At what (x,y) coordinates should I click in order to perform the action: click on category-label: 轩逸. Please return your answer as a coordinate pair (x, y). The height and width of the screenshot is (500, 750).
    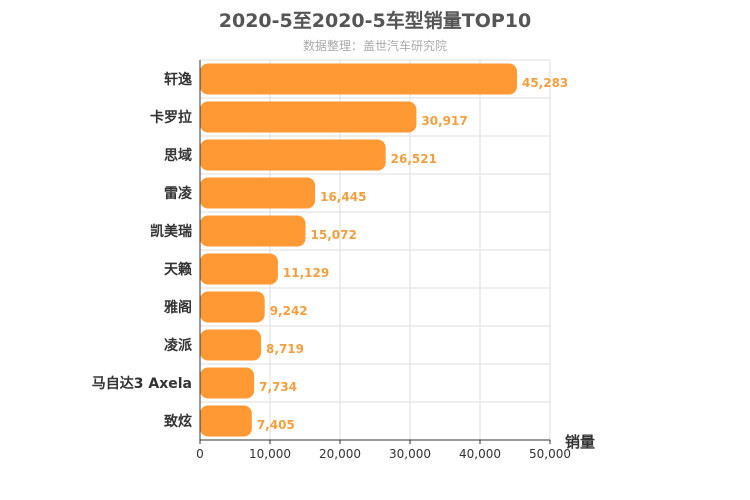
    Looking at the image, I should click on (178, 79).